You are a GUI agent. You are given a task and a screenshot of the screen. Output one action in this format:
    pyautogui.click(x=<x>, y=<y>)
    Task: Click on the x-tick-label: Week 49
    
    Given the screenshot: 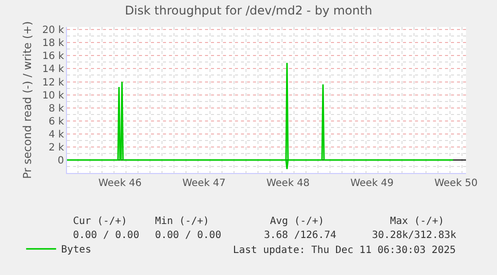 What is the action you would take?
    pyautogui.click(x=372, y=183)
    